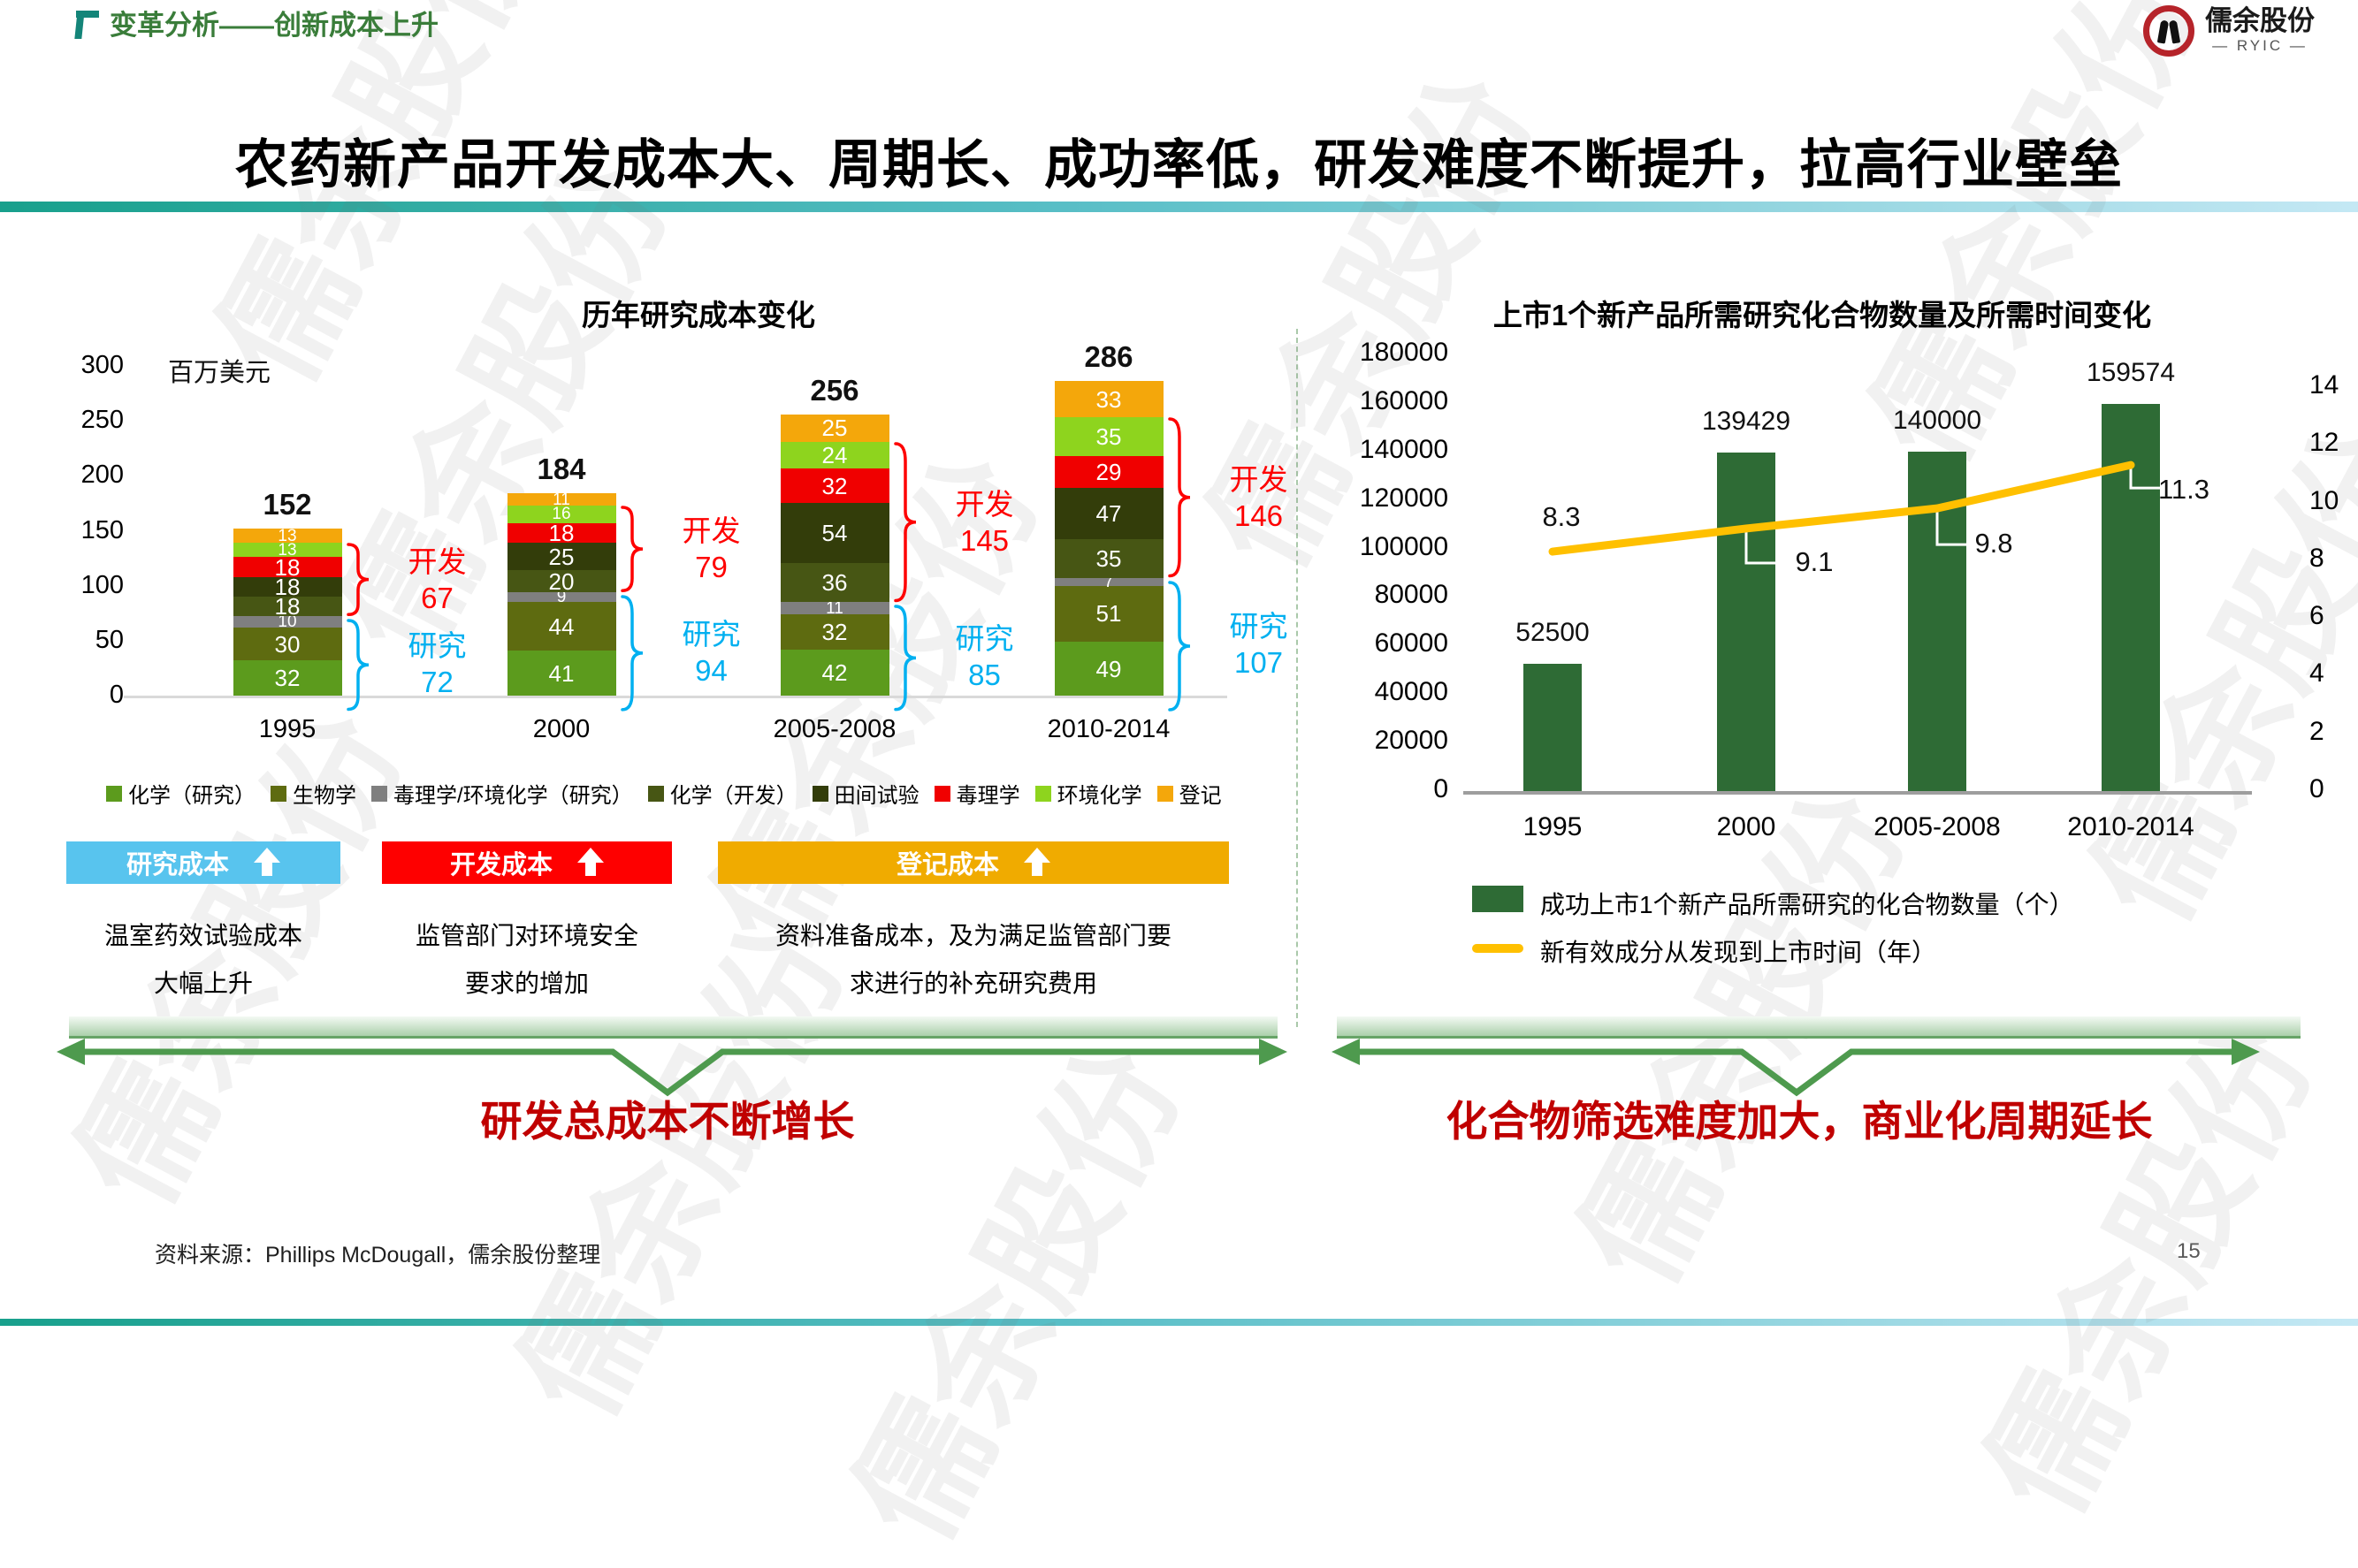 This screenshot has height=1568, width=2358. What do you see at coordinates (2324, 385) in the screenshot?
I see `right-chart-right-ytick: 14` at bounding box center [2324, 385].